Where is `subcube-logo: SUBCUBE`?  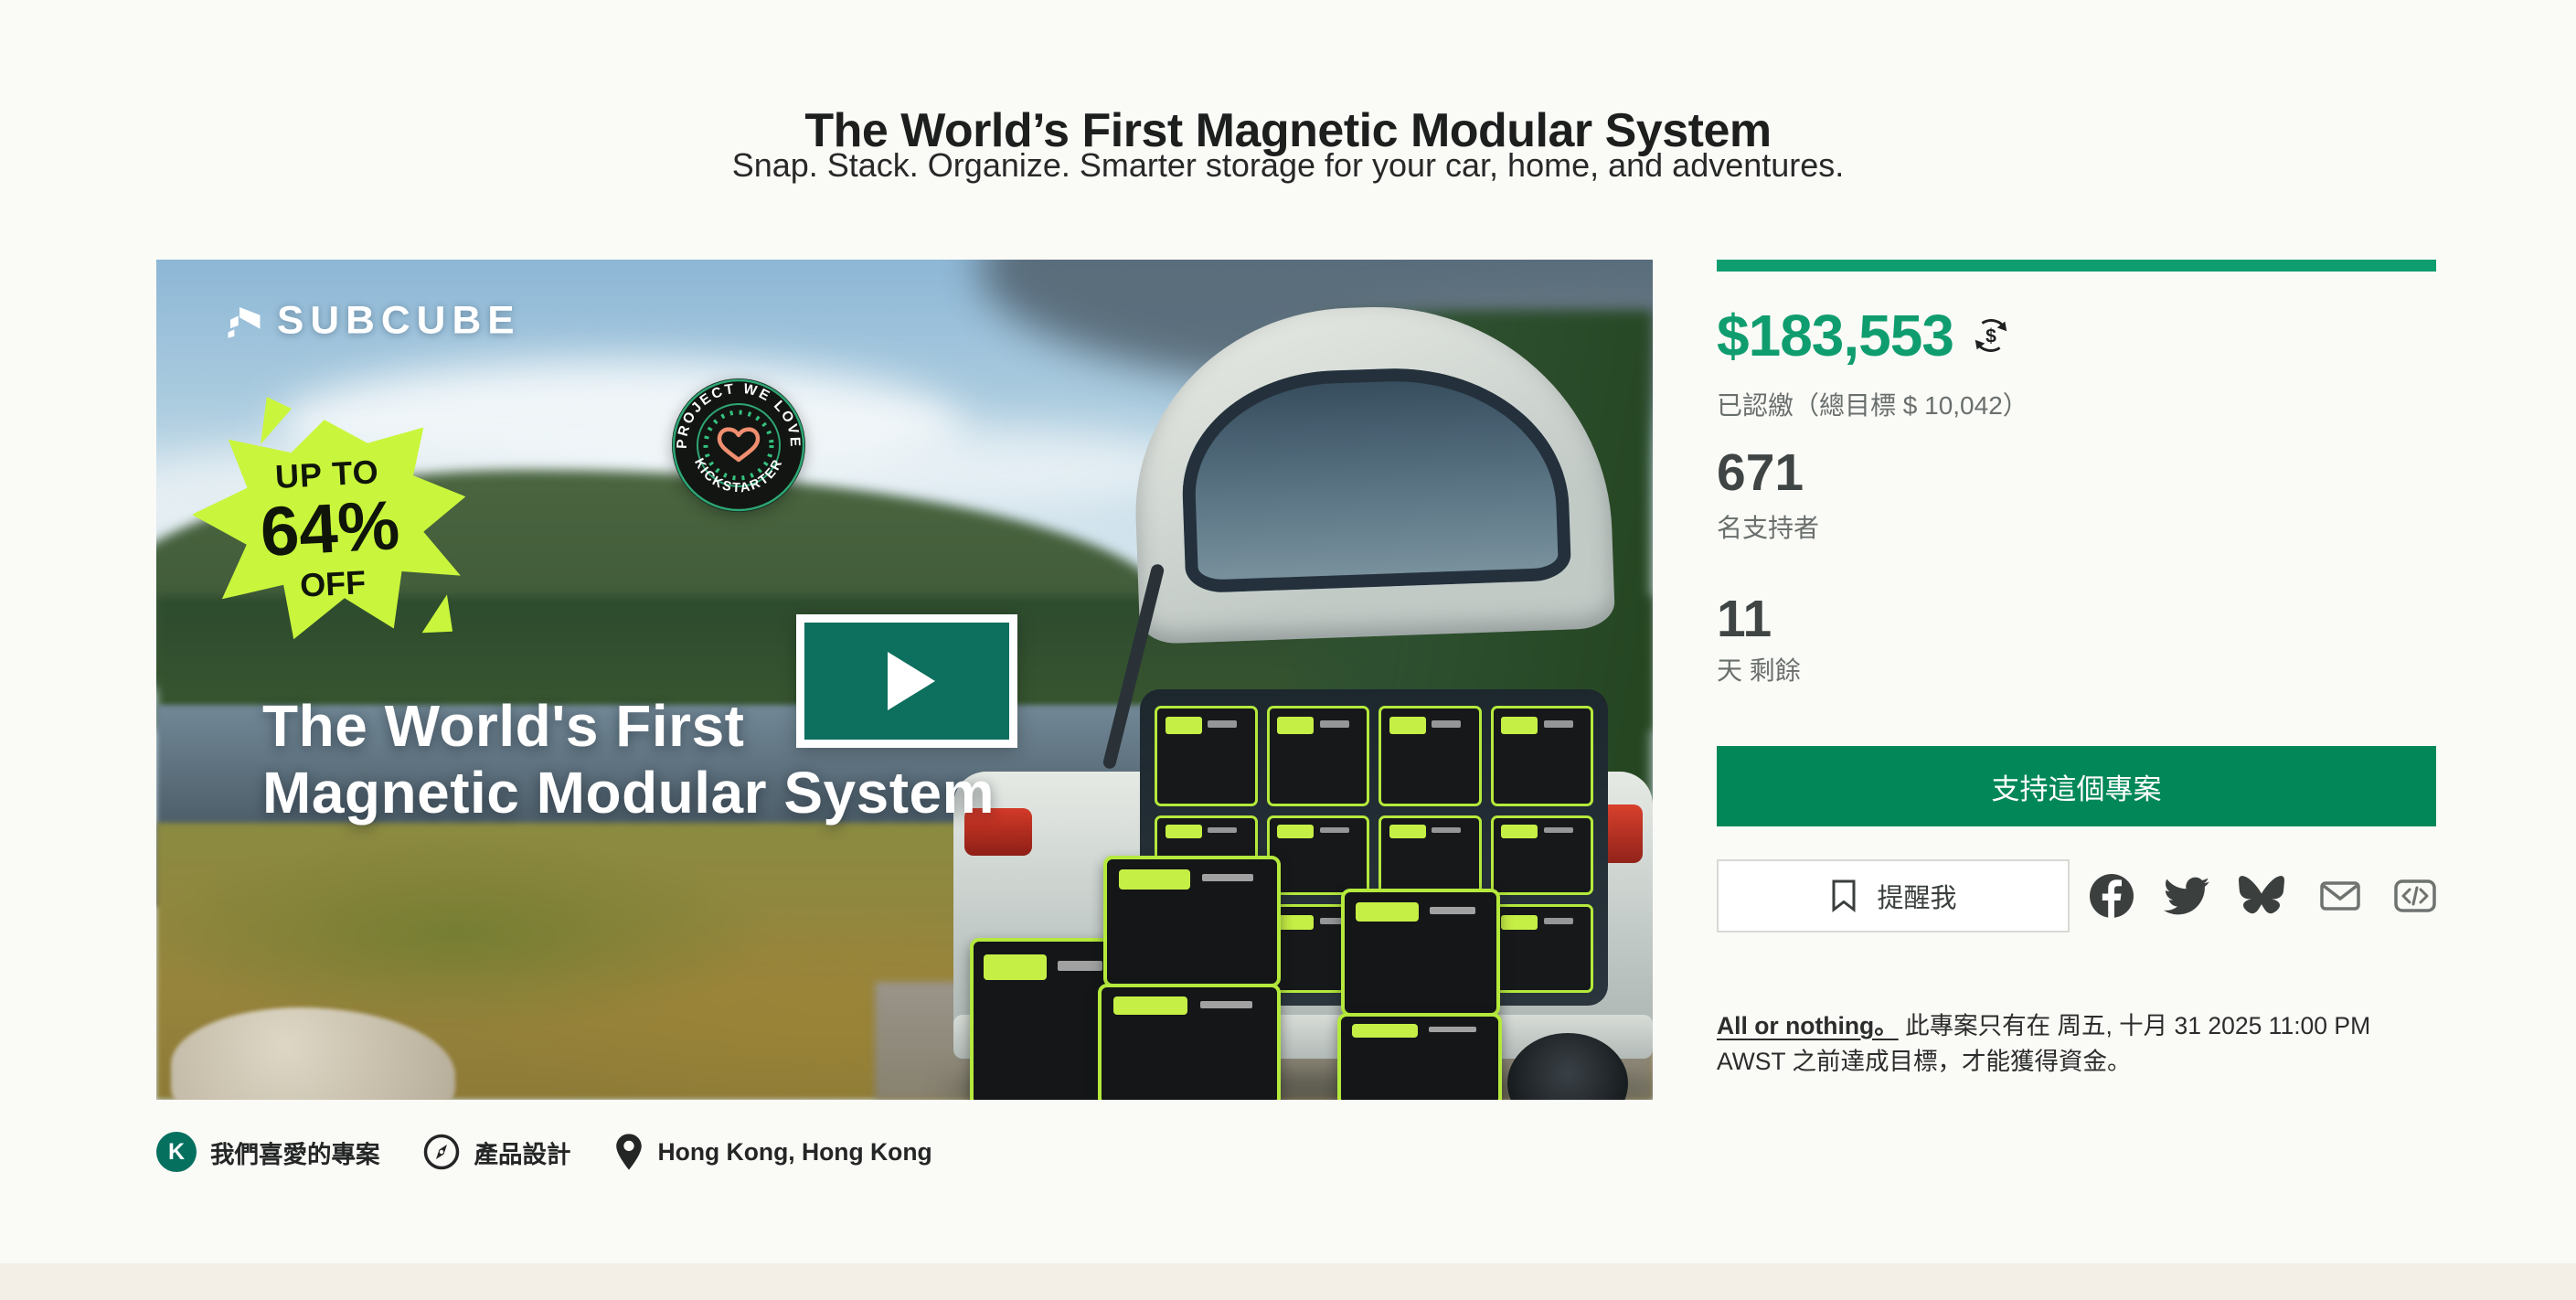 subcube-logo: SUBCUBE is located at coordinates (373, 321).